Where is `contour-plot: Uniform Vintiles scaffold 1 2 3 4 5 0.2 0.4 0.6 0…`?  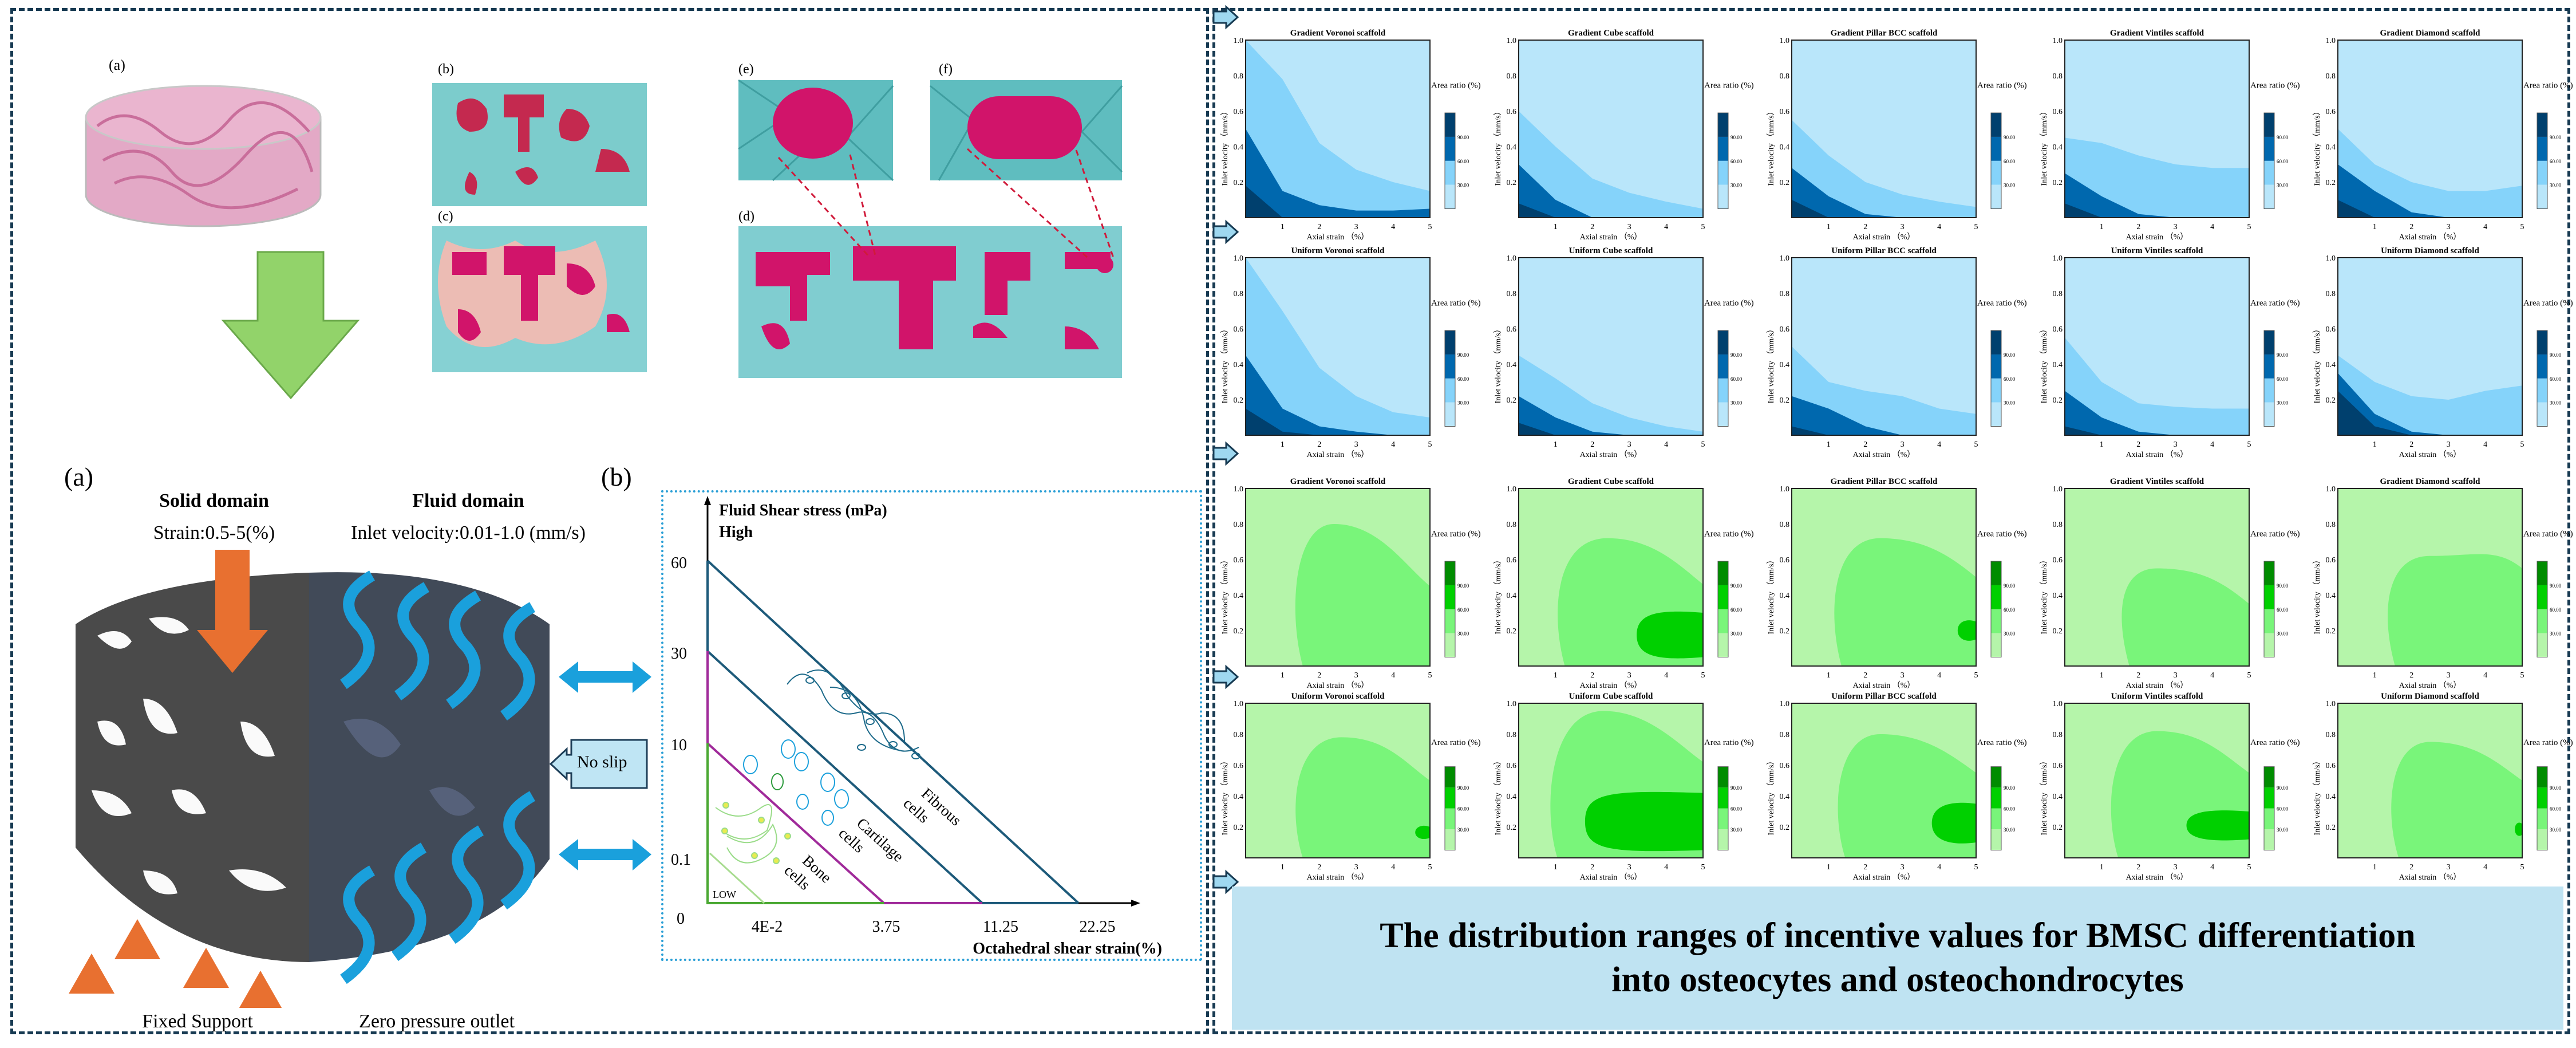
contour-plot: Uniform Vintiles scaffold 1 2 3 4 5 0.2 0.4 0.6 0… is located at coordinates (2170, 352).